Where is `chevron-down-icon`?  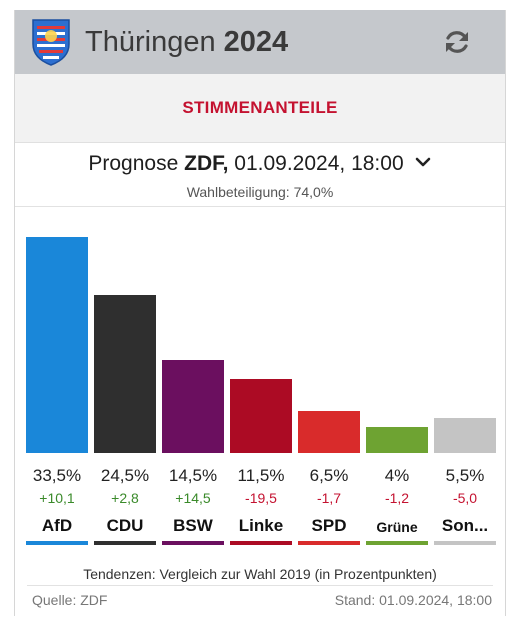
chevron-down-icon is located at coordinates (422, 162).